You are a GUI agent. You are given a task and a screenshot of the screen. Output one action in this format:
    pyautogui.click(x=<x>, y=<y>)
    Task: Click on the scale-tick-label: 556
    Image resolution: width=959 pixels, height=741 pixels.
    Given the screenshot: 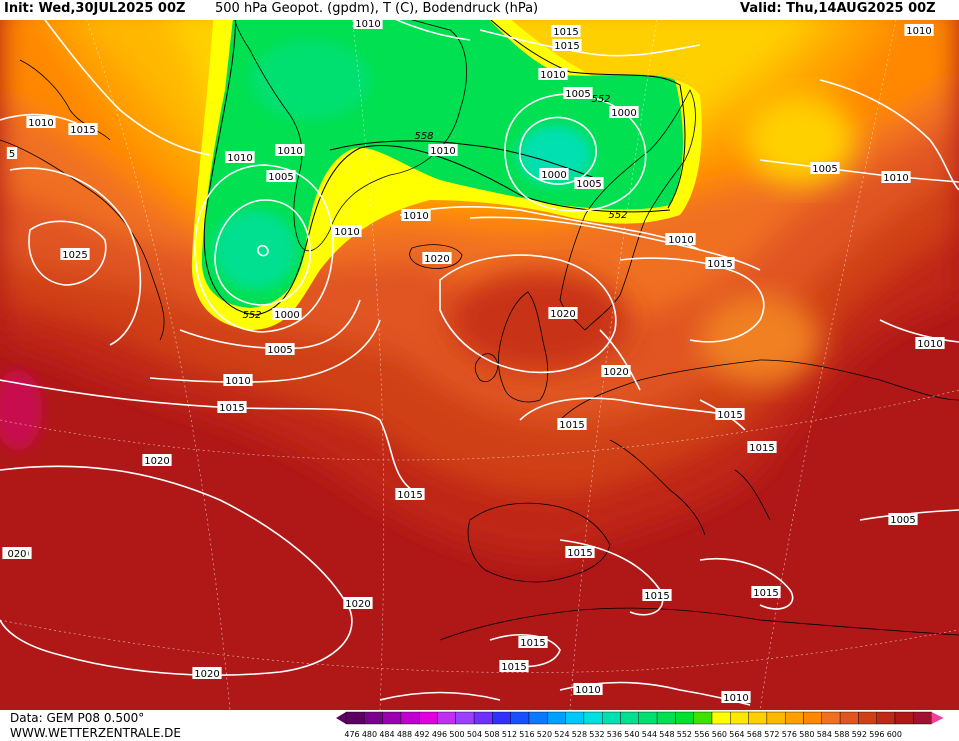 What is the action you would take?
    pyautogui.click(x=701, y=734)
    